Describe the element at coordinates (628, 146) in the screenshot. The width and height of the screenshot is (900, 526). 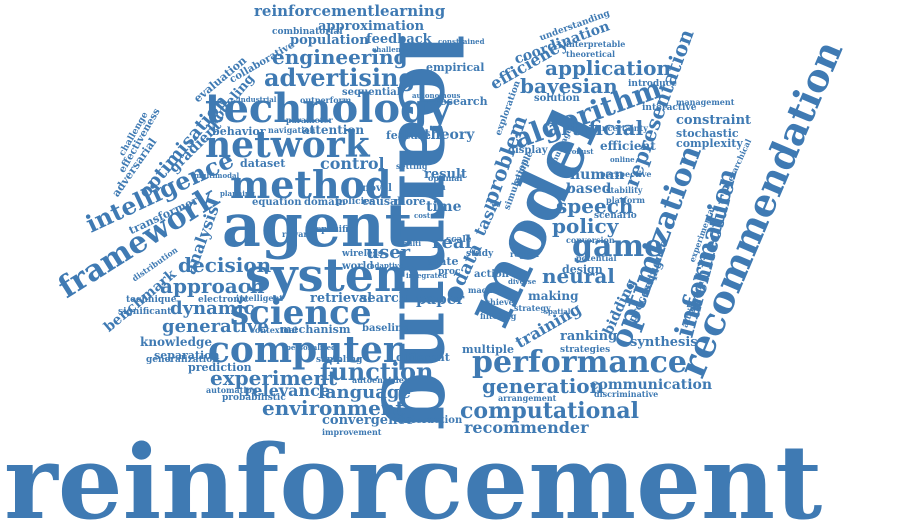
I see `word-efficient: efficient` at that location.